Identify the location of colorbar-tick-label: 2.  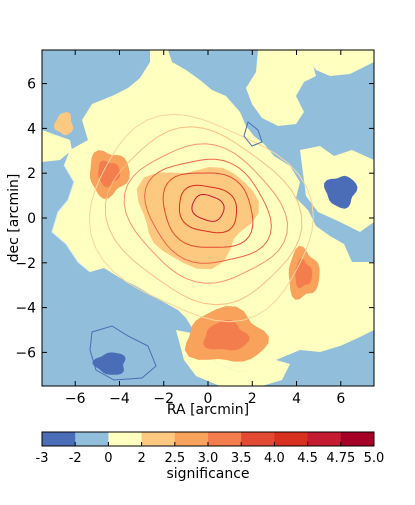
(141, 458).